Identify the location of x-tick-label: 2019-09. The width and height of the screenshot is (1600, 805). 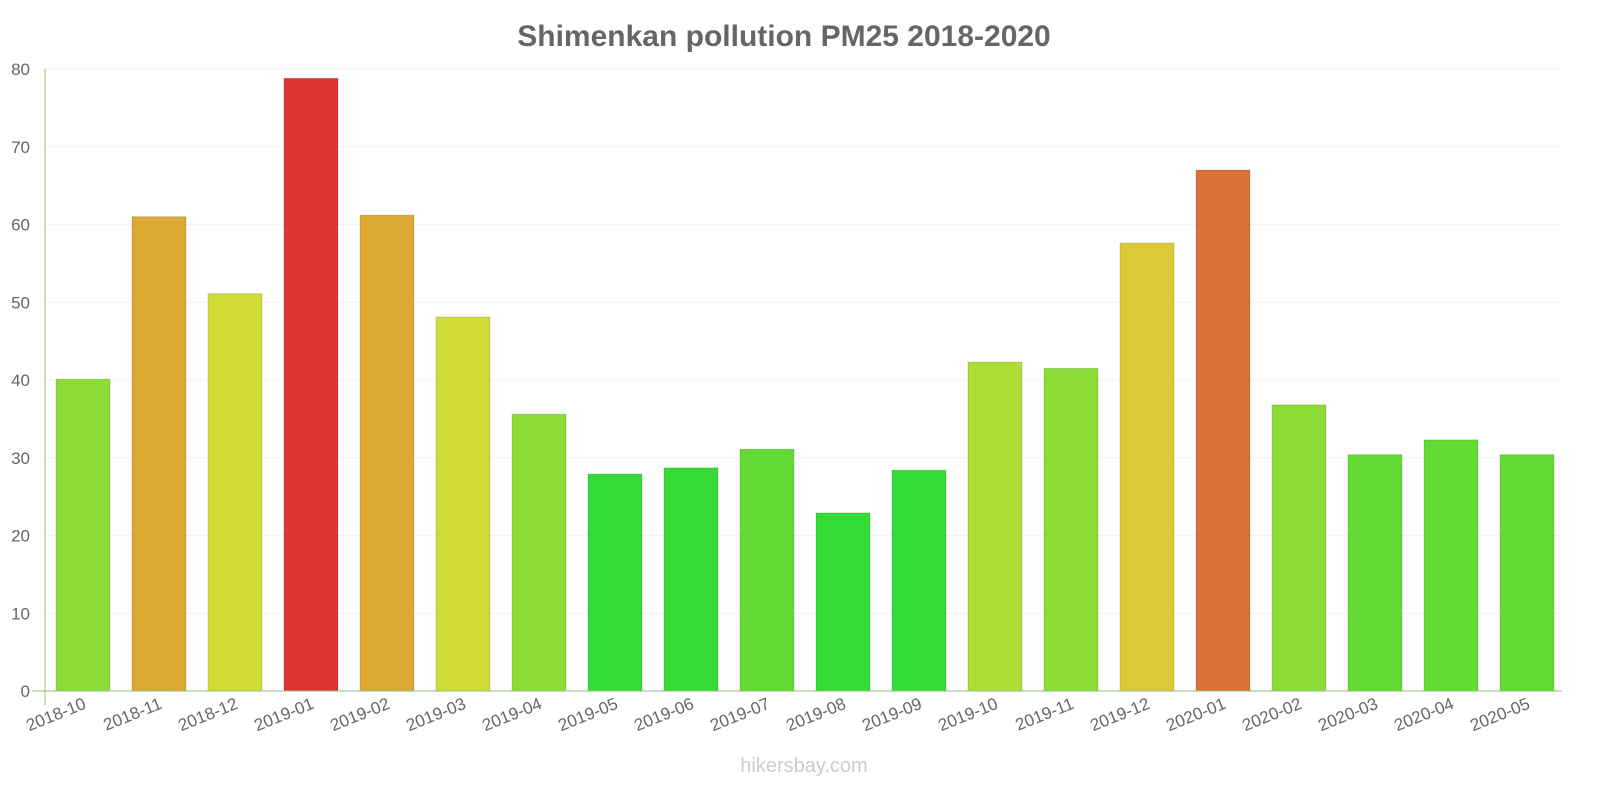
(892, 714).